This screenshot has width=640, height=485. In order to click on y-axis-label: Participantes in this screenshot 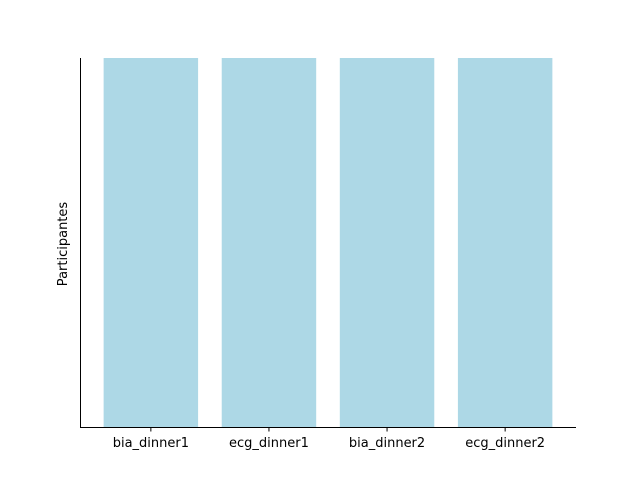, I will do `click(63, 244)`.